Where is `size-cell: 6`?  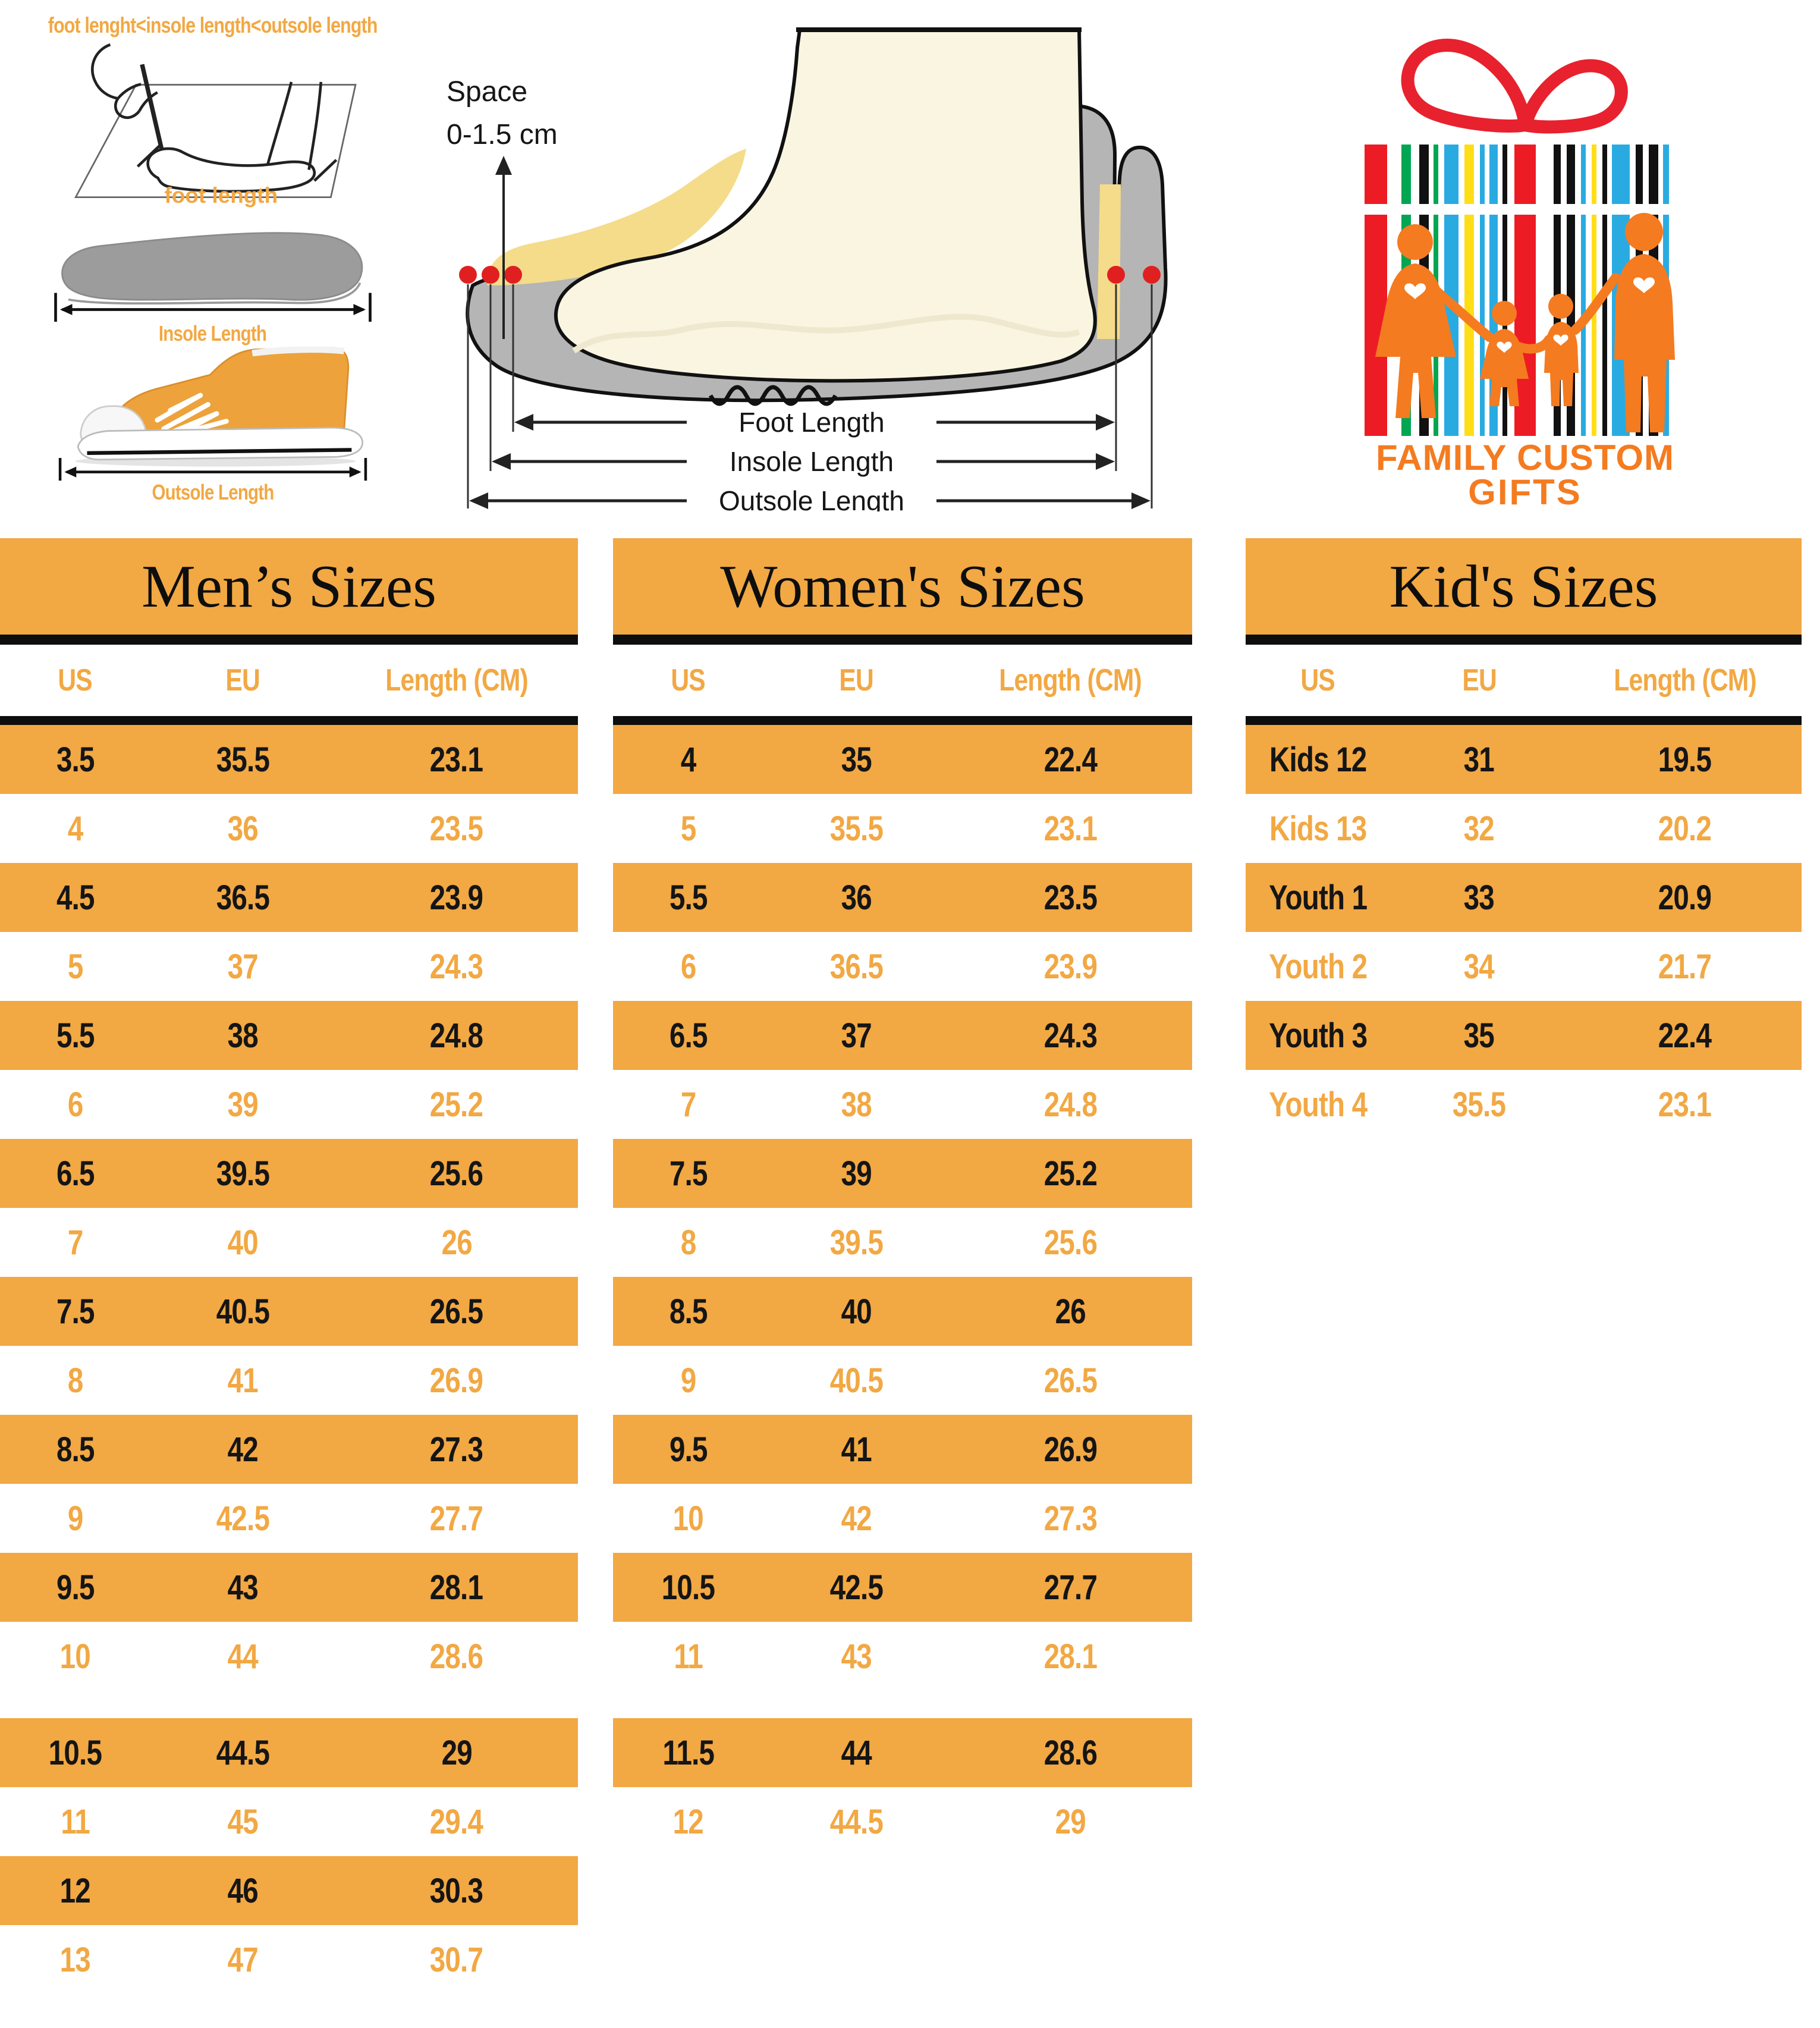 size-cell: 6 is located at coordinates (688, 966).